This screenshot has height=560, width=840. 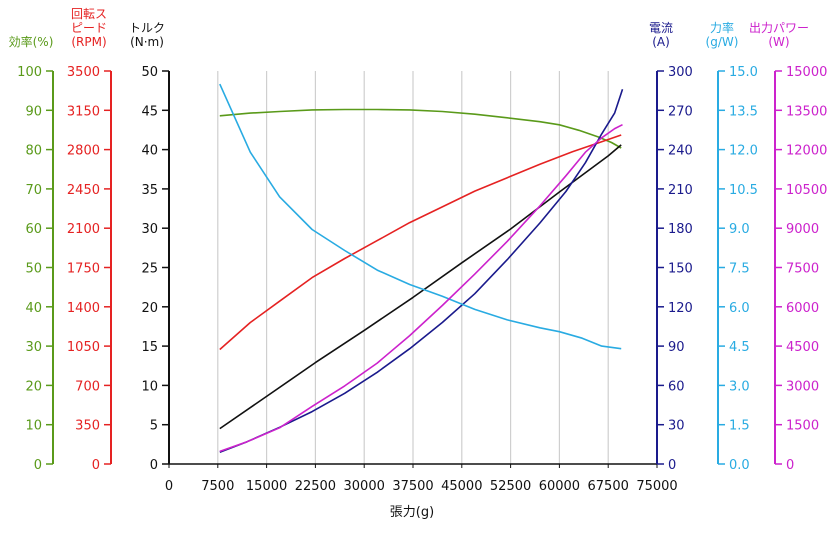 What do you see at coordinates (739, 308) in the screenshot?
I see `force-tick-label: 6.0` at bounding box center [739, 308].